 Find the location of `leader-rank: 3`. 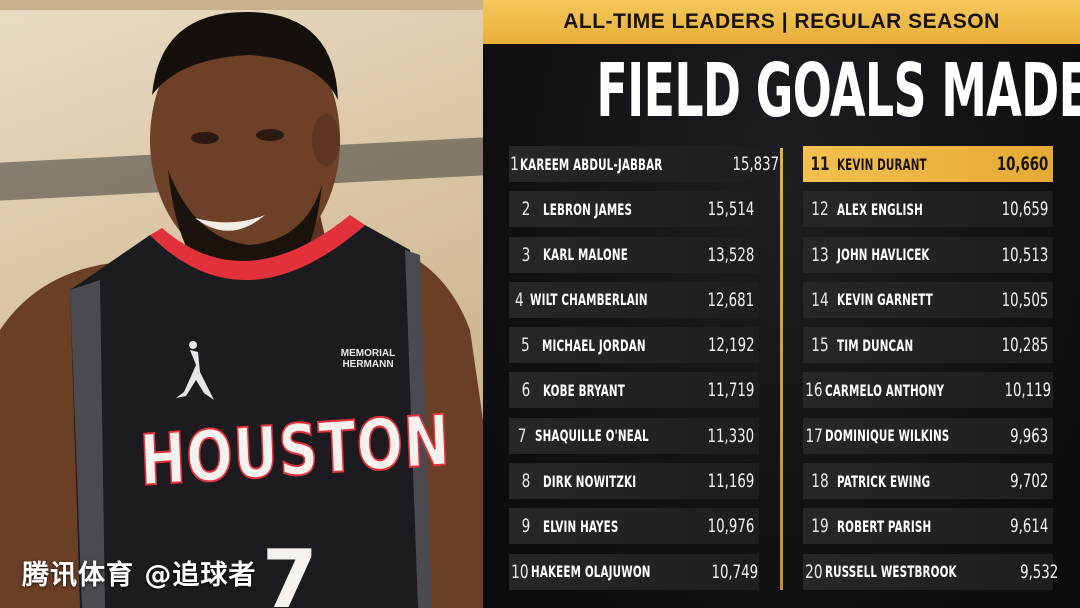

leader-rank: 3 is located at coordinates (526, 254).